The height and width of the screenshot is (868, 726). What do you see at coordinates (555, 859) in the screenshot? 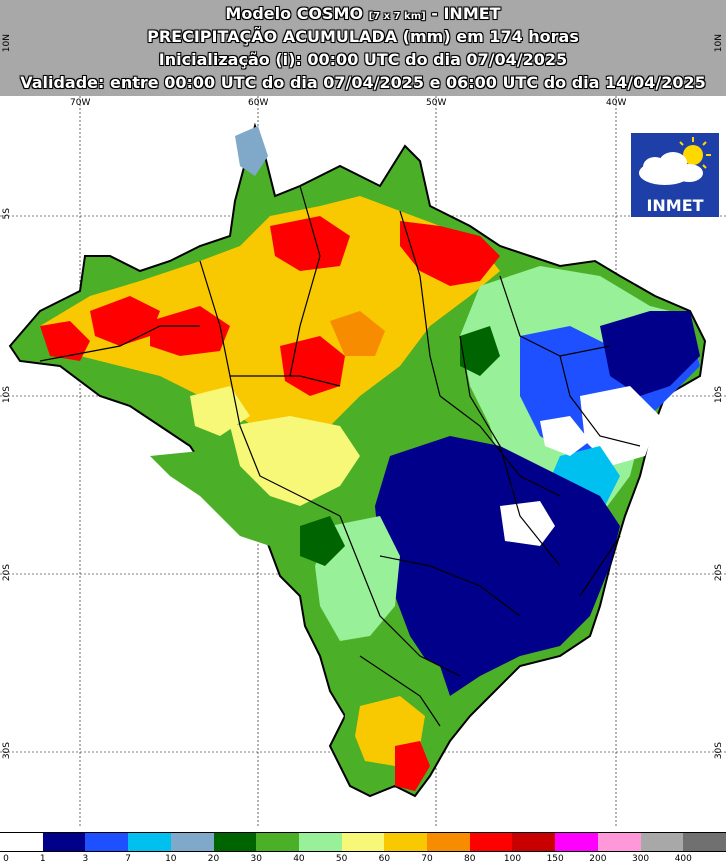
I see `legend-tick-label: 150` at bounding box center [555, 859].